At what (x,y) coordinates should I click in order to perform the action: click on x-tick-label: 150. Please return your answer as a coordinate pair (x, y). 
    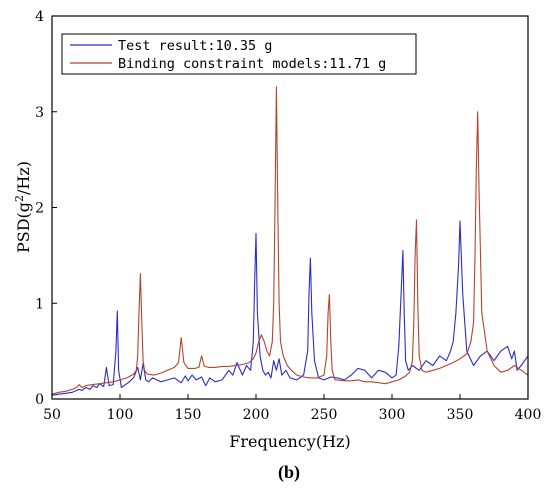
    Looking at the image, I should click on (188, 415).